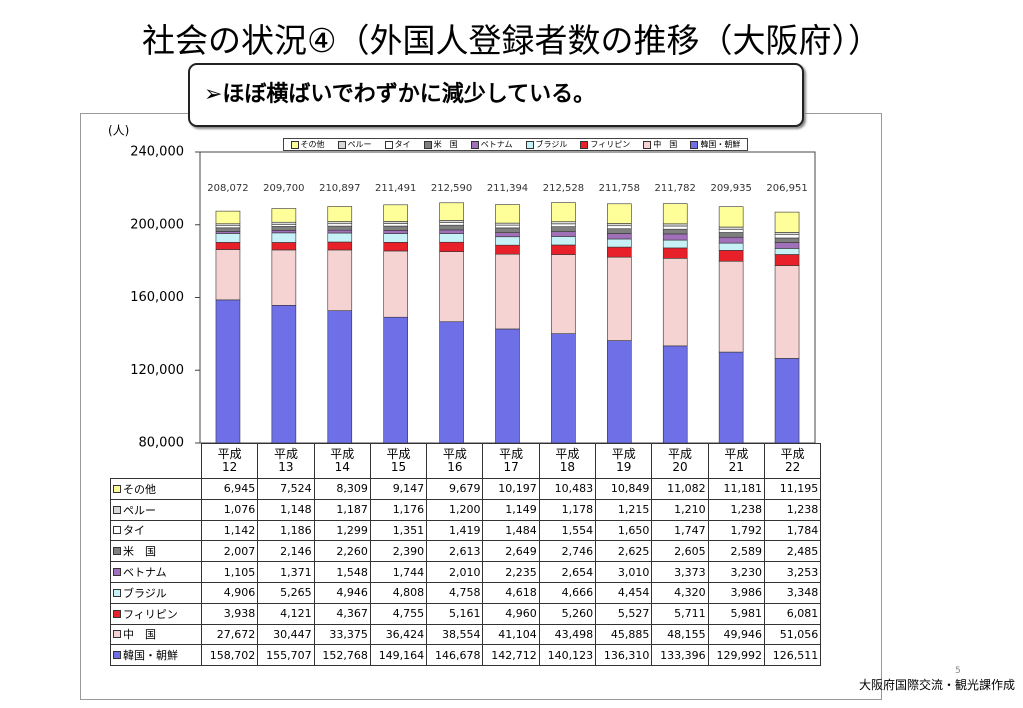  I want to click on value-cell: 5,265, so click(286, 592).